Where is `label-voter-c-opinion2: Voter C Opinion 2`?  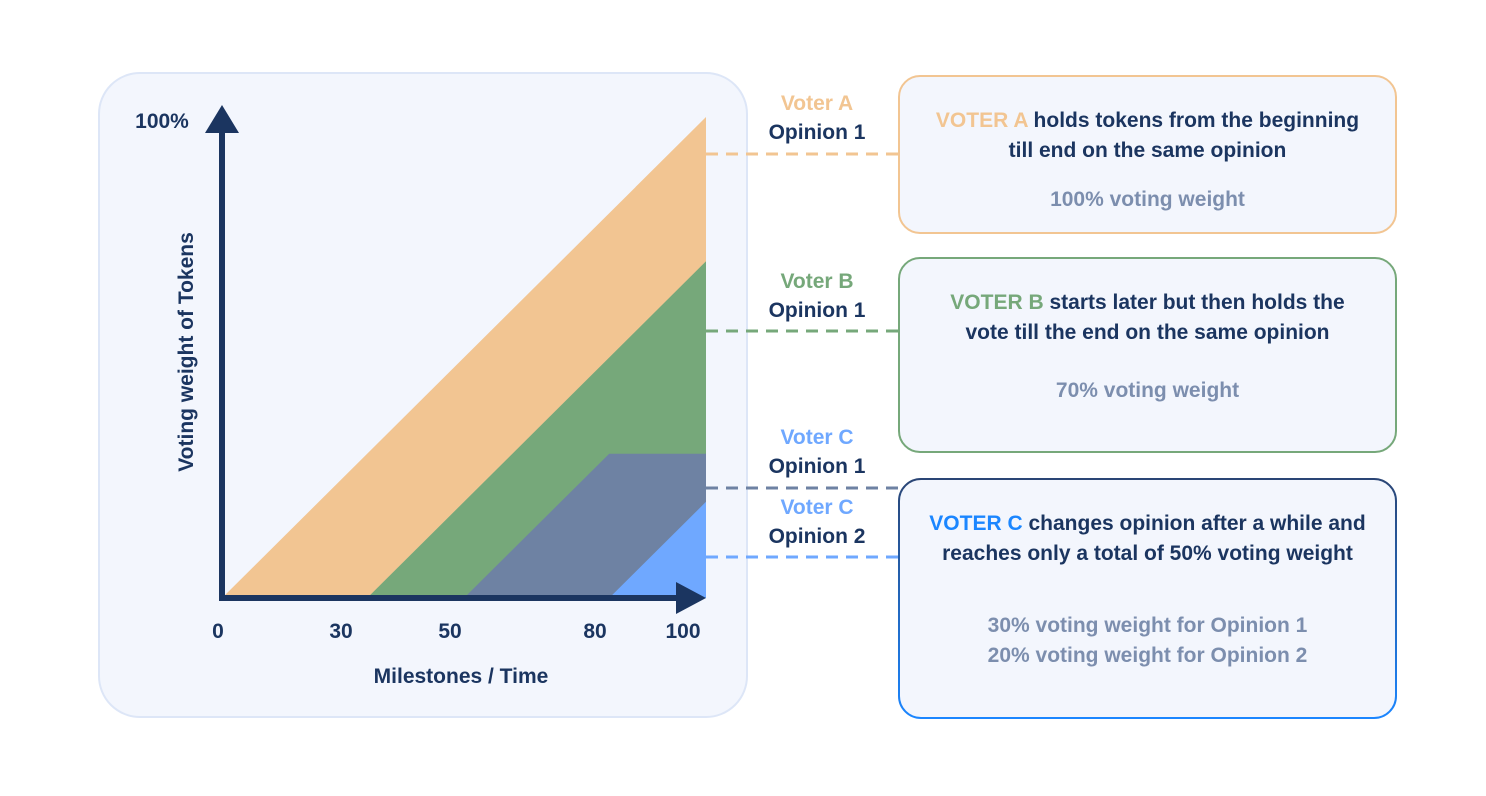
label-voter-c-opinion2: Voter C Opinion 2 is located at coordinates (817, 522).